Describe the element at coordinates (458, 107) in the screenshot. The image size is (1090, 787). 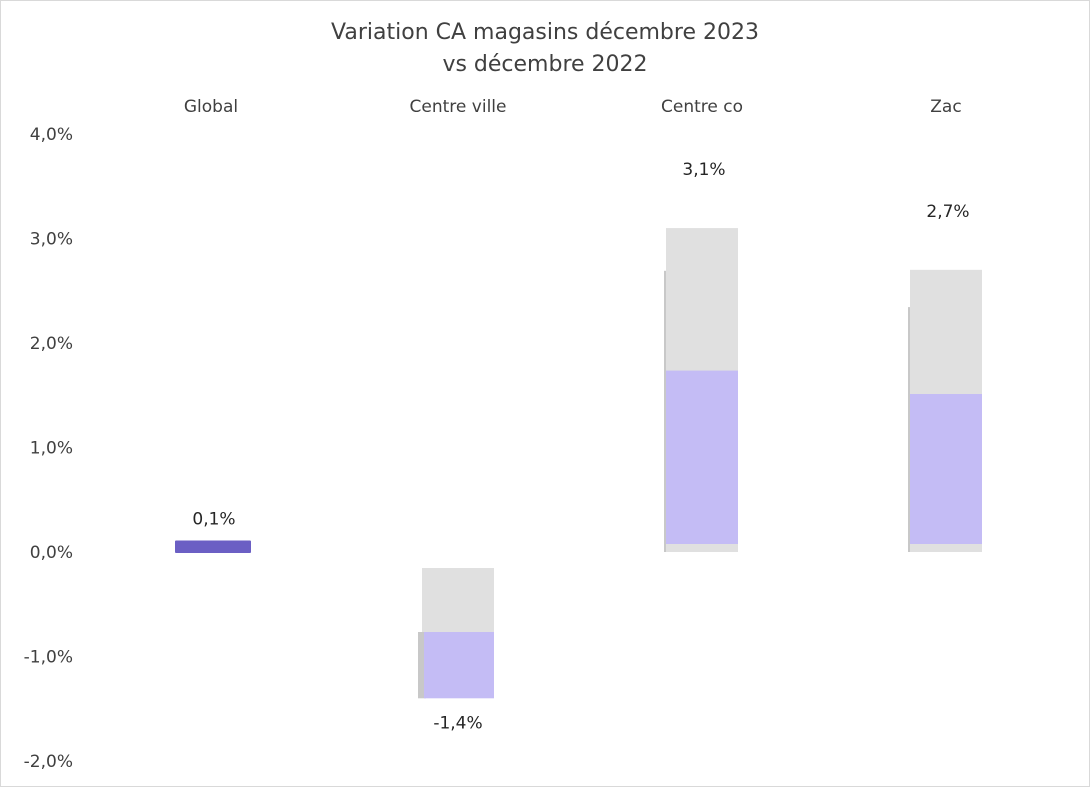
I see `category-label: Centre ville` at that location.